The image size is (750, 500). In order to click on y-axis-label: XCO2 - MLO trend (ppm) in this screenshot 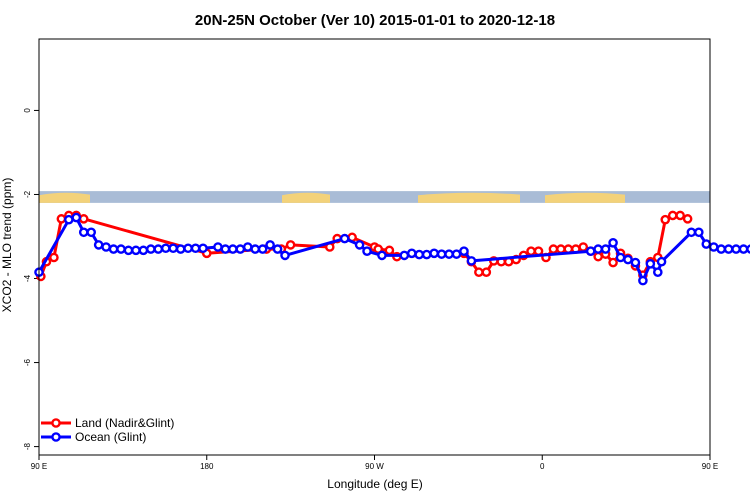, I will do `click(7, 245)`.